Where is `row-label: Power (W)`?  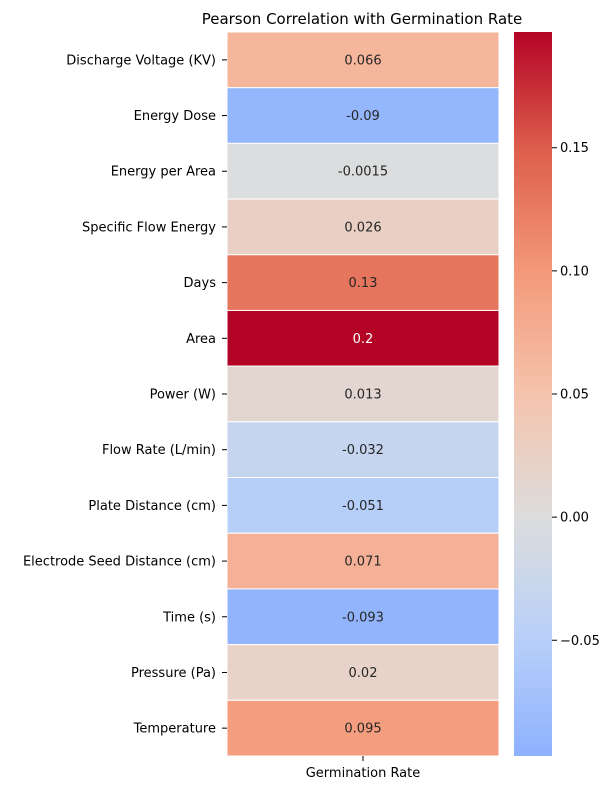 row-label: Power (W) is located at coordinates (183, 395).